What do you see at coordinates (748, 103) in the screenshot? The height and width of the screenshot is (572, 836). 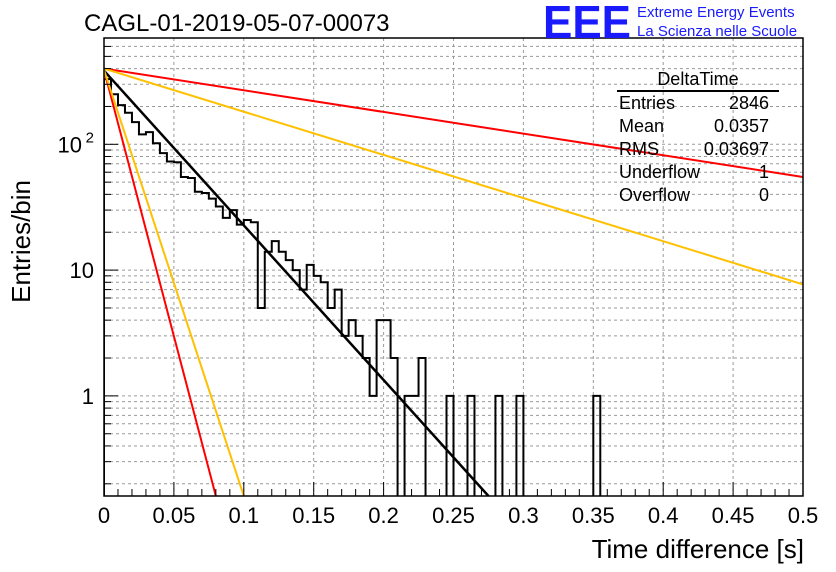 I see `stats-value: 2846` at bounding box center [748, 103].